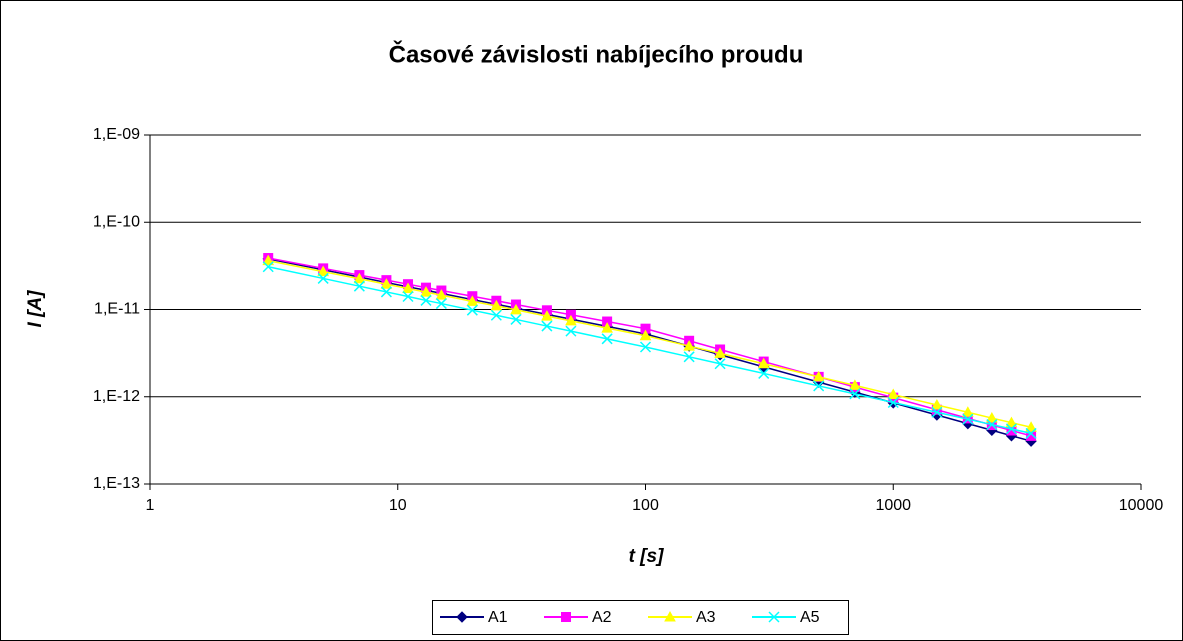 The height and width of the screenshot is (641, 1183). Describe the element at coordinates (116, 221) in the screenshot. I see `y-tick-label: 1,E-10` at that location.